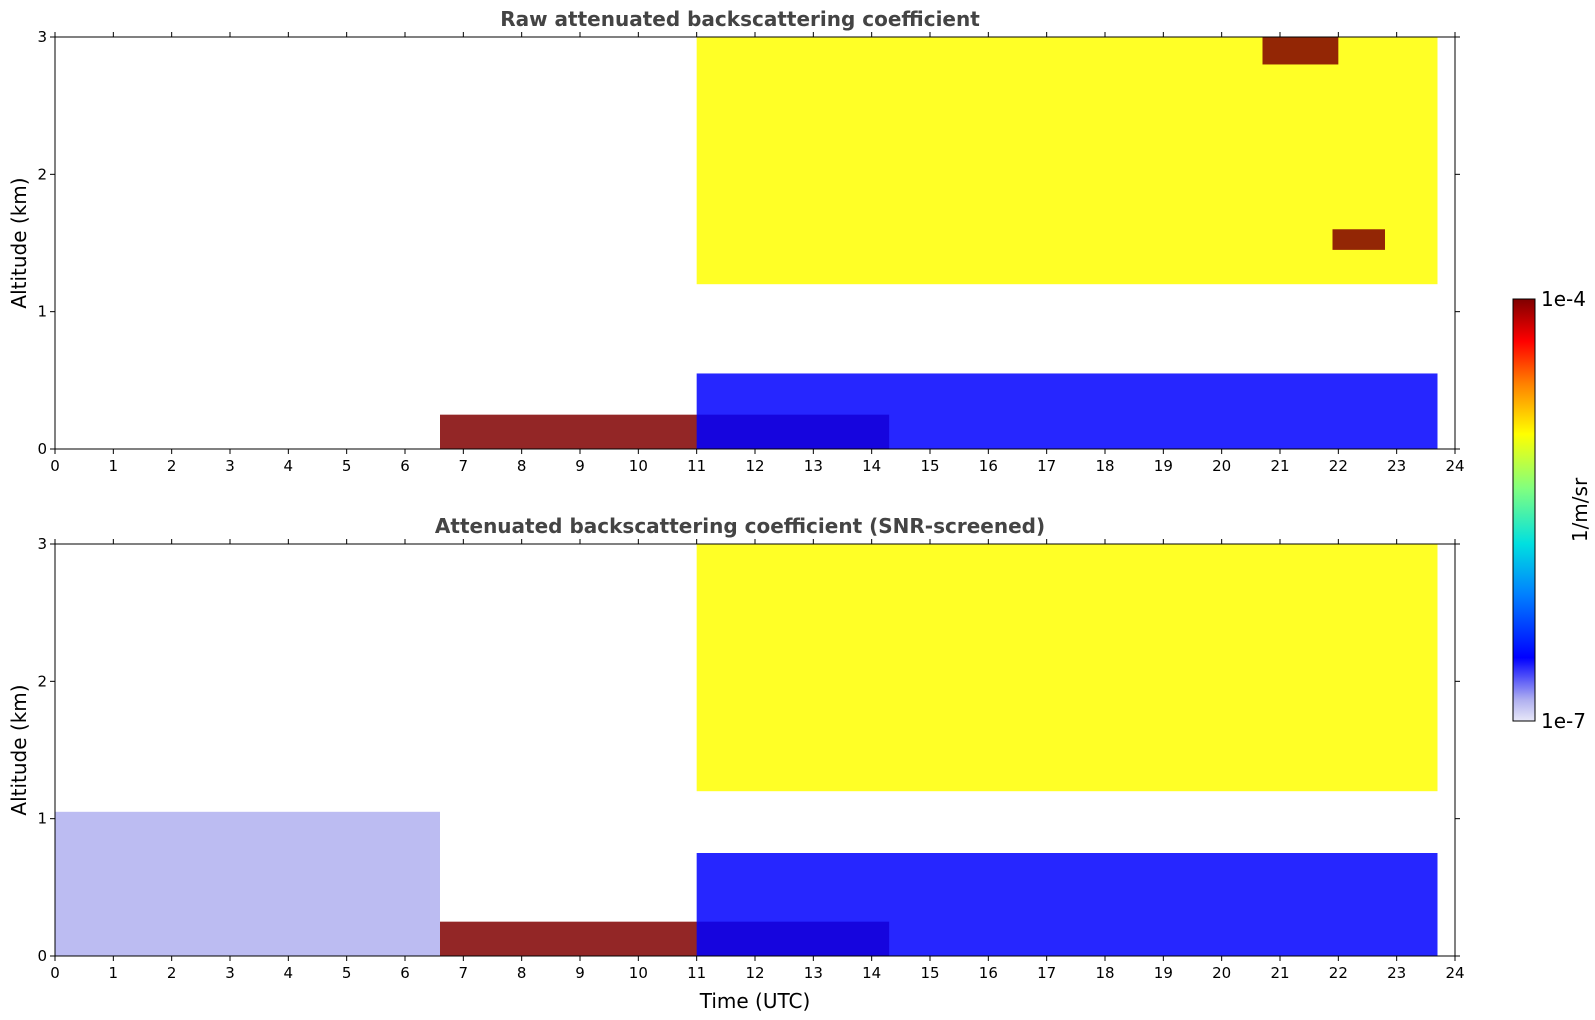 The image size is (1595, 1020). What do you see at coordinates (755, 1001) in the screenshot?
I see `x-axis-label: Time (UTC)` at bounding box center [755, 1001].